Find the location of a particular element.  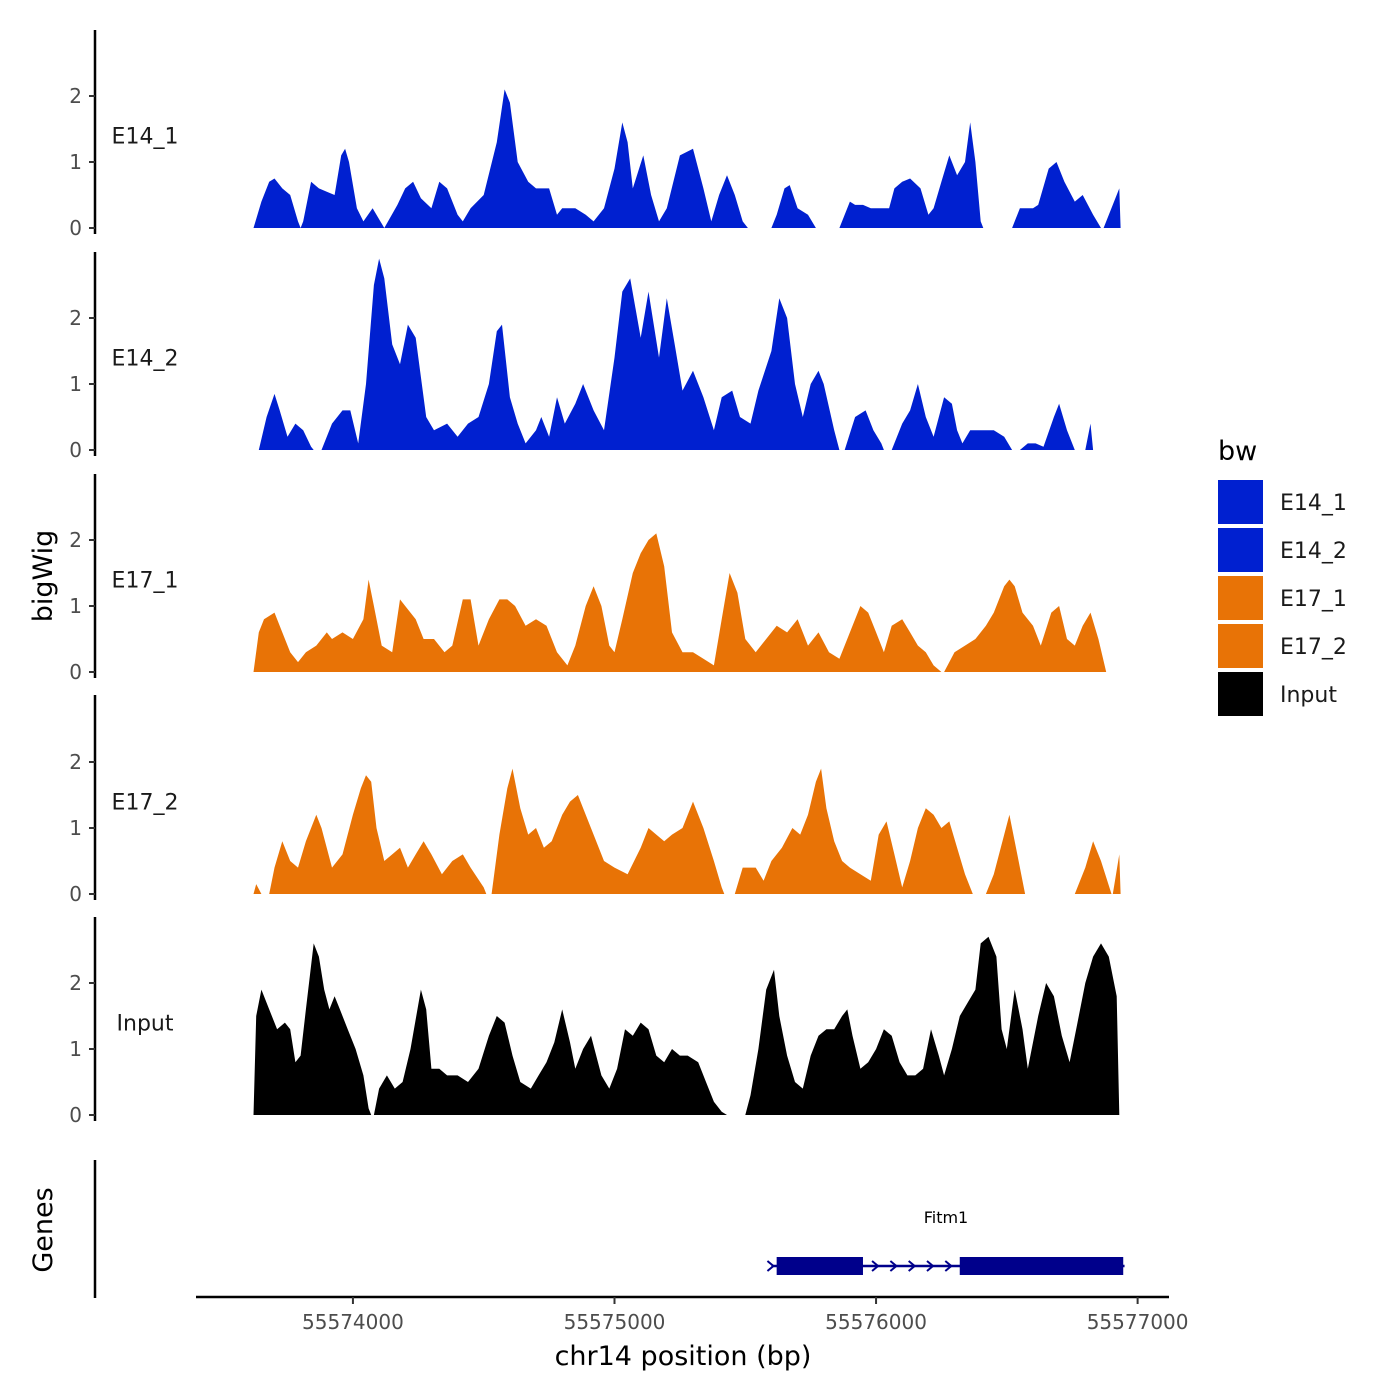

legend-label-E14_2: E14_2 is located at coordinates (1313, 551).